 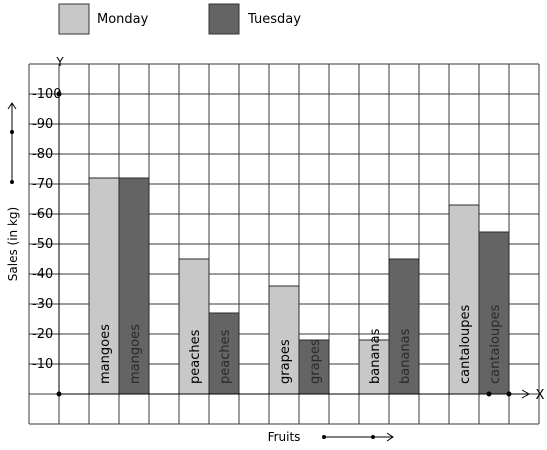 What do you see at coordinates (404, 326) in the screenshot?
I see `bar-bananas-tuesday` at bounding box center [404, 326].